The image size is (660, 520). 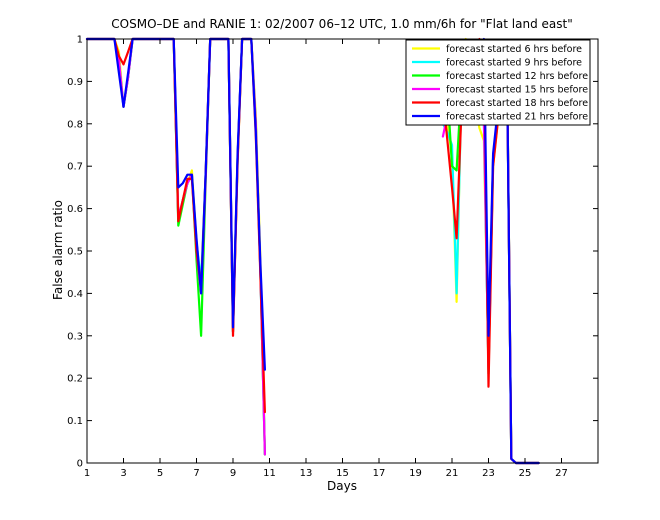 What do you see at coordinates (514, 63) in the screenshot?
I see `legend-entry: forecast started 9 hrs before` at bounding box center [514, 63].